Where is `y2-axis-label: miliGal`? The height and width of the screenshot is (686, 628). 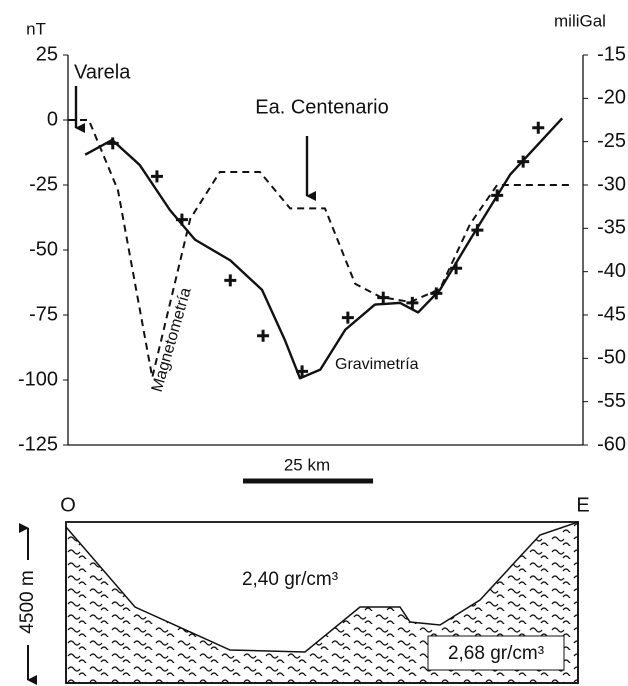 y2-axis-label: miliGal is located at coordinates (580, 20).